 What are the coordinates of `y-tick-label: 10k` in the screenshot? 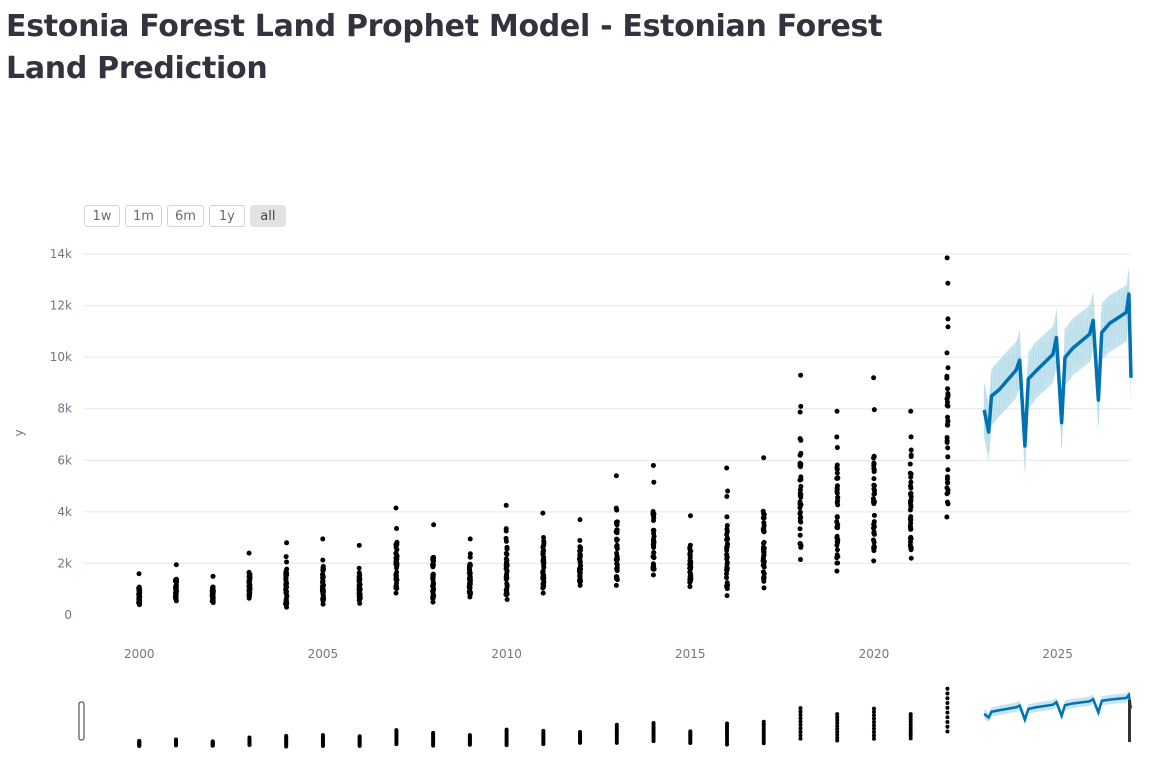 It's located at (61, 357).